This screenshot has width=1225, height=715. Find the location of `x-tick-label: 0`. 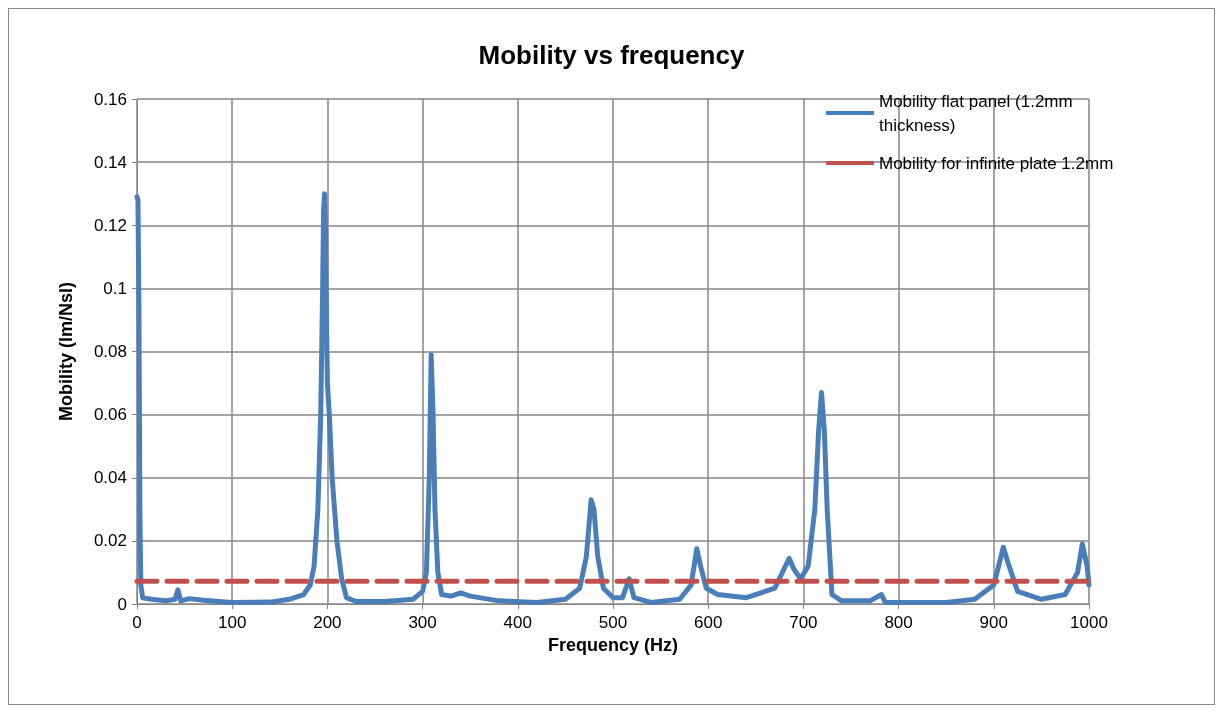

x-tick-label: 0 is located at coordinates (137, 622).